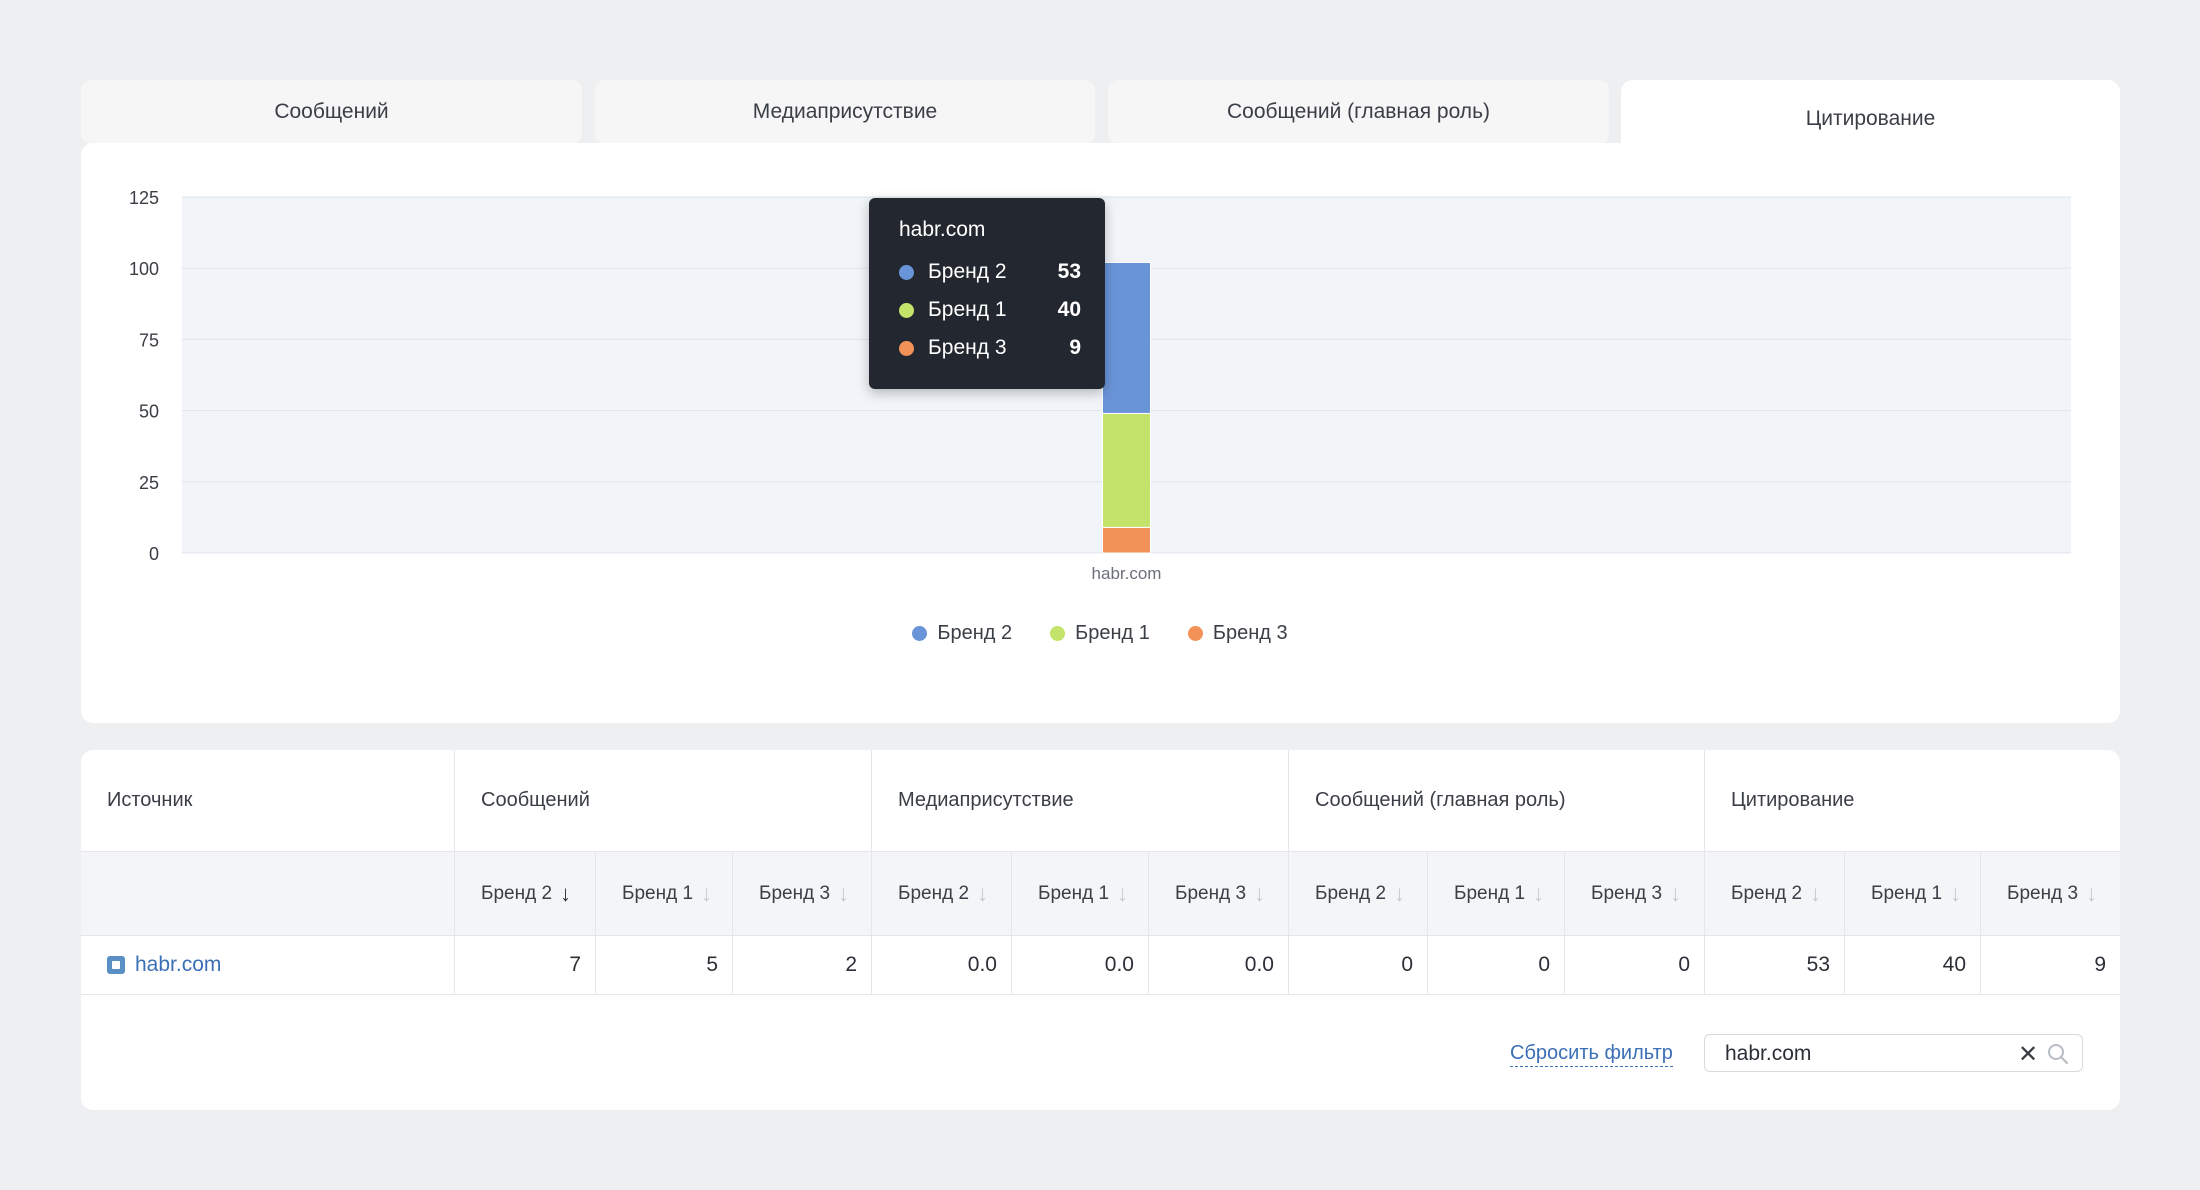 The height and width of the screenshot is (1190, 2200). I want to click on y-tick-label: 125, so click(144, 198).